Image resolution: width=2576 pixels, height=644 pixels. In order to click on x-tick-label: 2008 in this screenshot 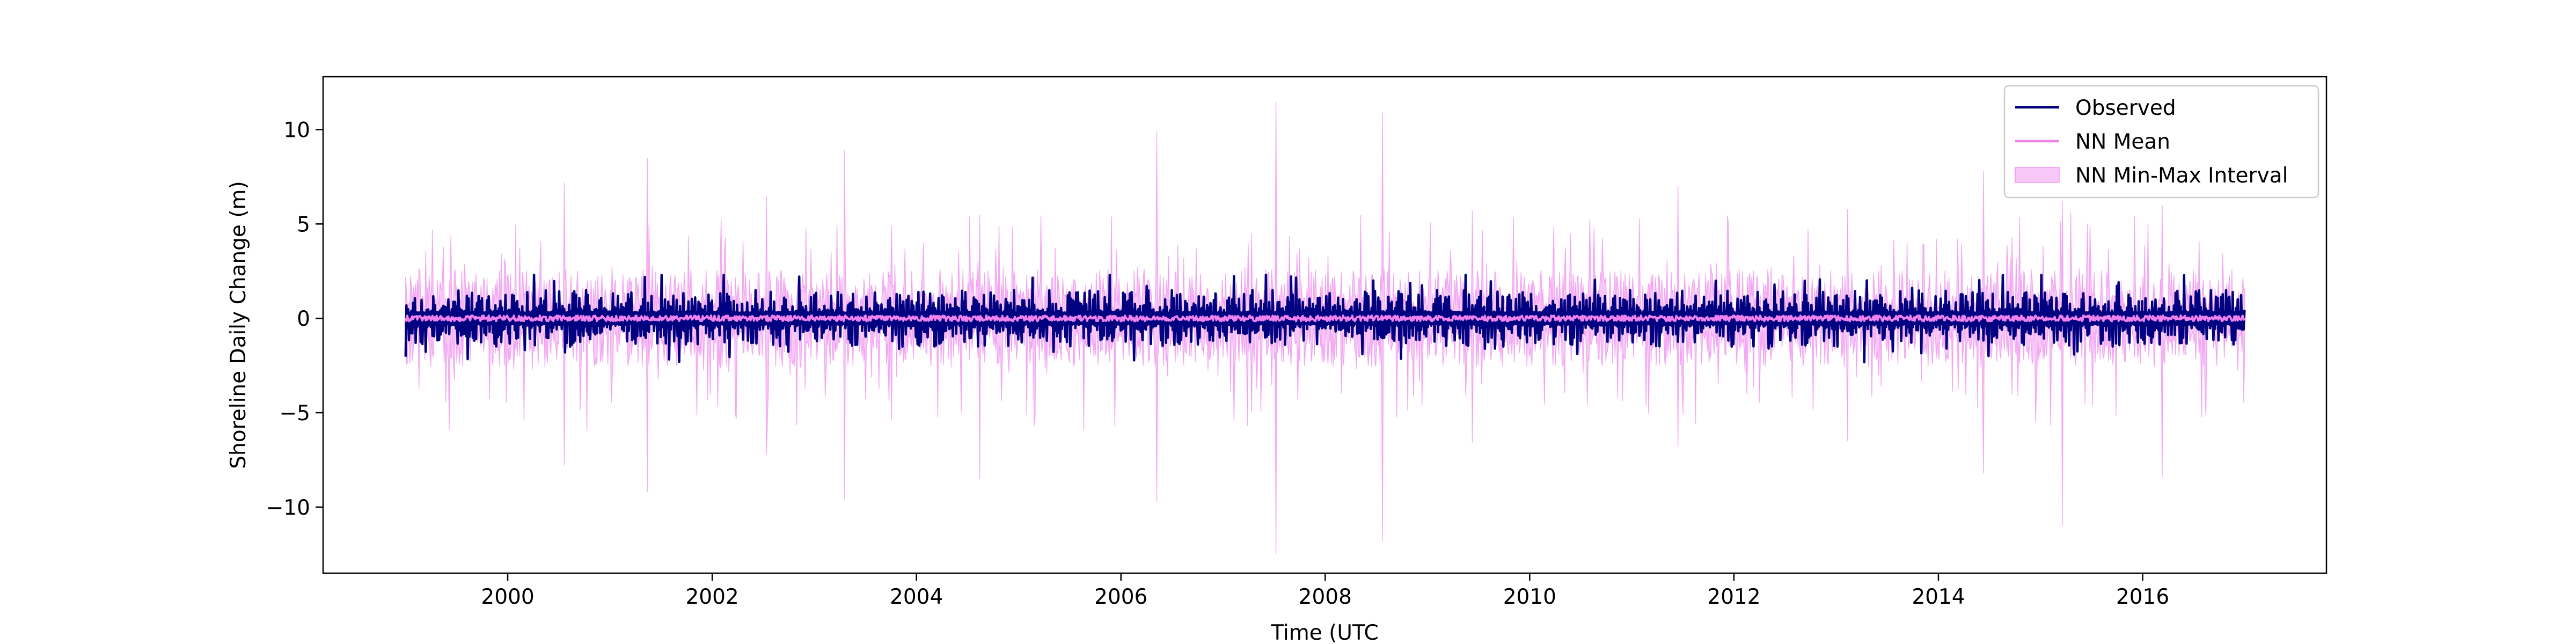, I will do `click(1325, 597)`.